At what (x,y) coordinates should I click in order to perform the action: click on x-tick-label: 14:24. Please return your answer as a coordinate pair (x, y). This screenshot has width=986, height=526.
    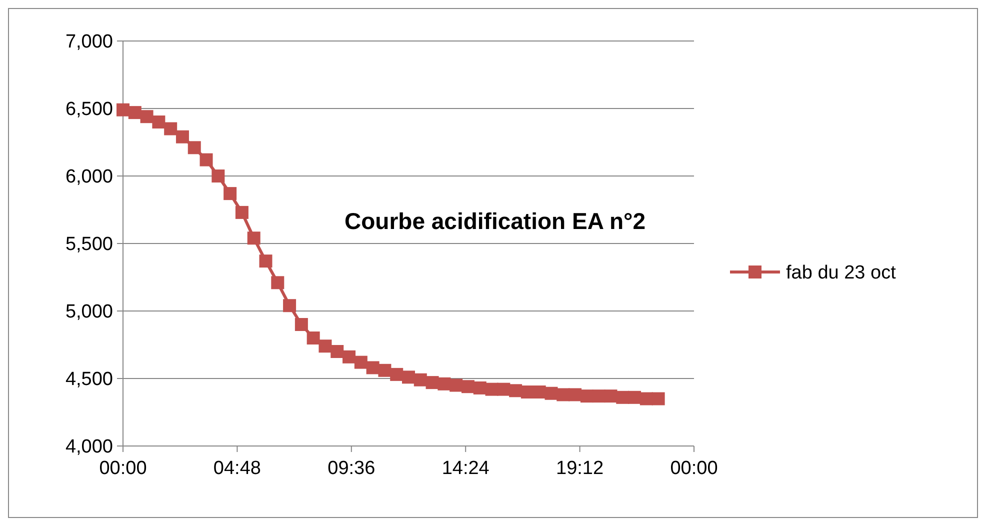
    Looking at the image, I should click on (466, 468).